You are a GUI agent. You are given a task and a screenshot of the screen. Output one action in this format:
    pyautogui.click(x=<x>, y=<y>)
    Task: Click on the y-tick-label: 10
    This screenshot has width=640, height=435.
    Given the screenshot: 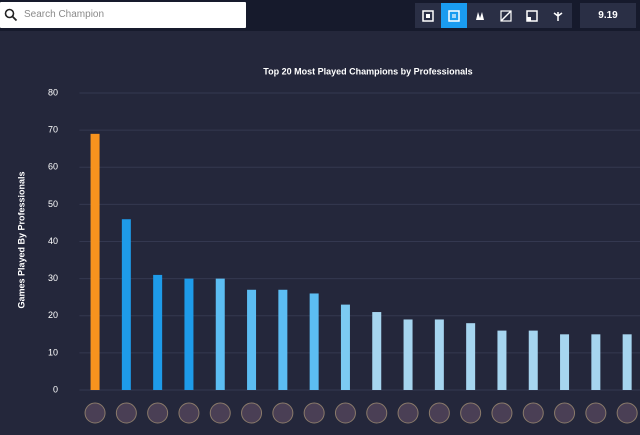 What is the action you would take?
    pyautogui.click(x=53, y=352)
    